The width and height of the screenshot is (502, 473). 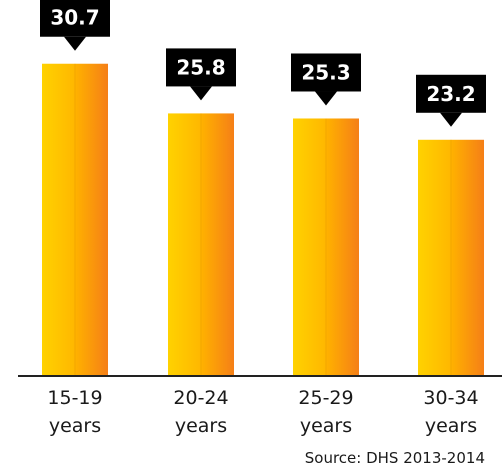 I want to click on value-callout-2: 25.3, so click(x=326, y=79).